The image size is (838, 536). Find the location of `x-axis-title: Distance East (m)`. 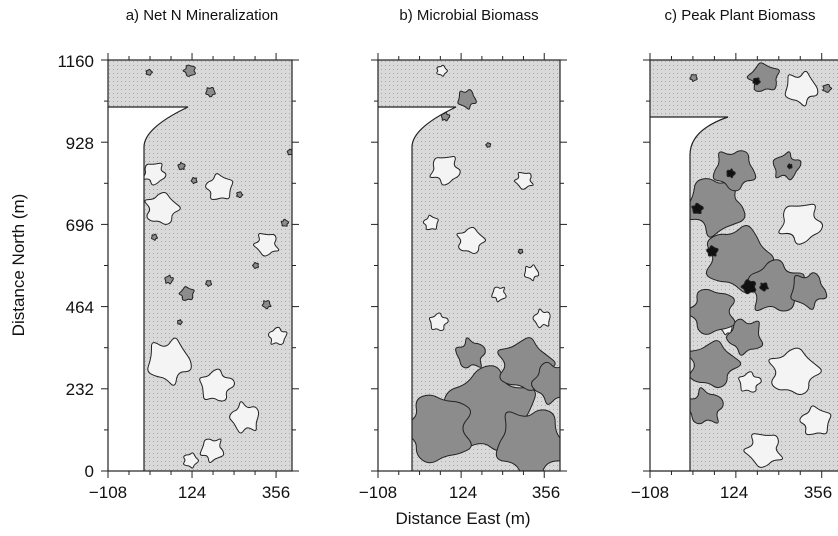

x-axis-title: Distance East (m) is located at coordinates (462, 518).